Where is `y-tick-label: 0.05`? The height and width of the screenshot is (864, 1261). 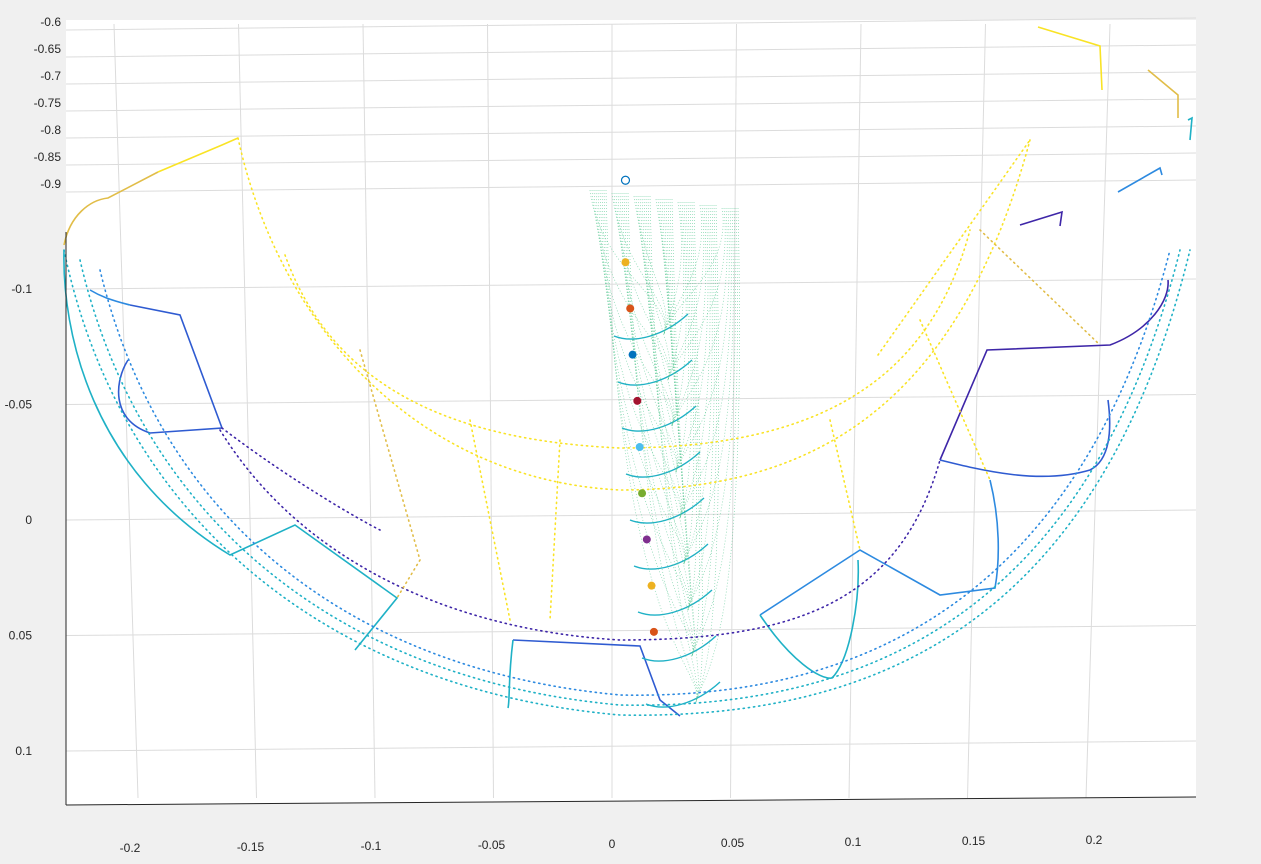 y-tick-label: 0.05 is located at coordinates (21, 636).